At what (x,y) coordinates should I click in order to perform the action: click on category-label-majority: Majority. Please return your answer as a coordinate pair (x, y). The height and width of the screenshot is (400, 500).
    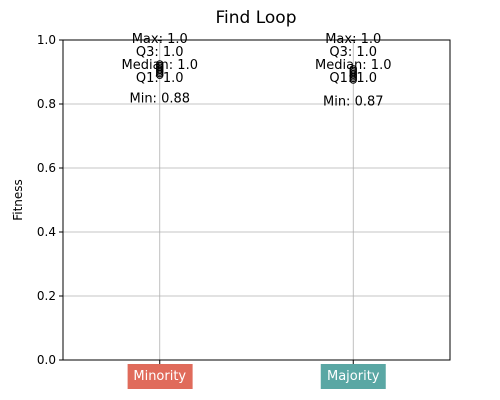
    Looking at the image, I should click on (353, 376).